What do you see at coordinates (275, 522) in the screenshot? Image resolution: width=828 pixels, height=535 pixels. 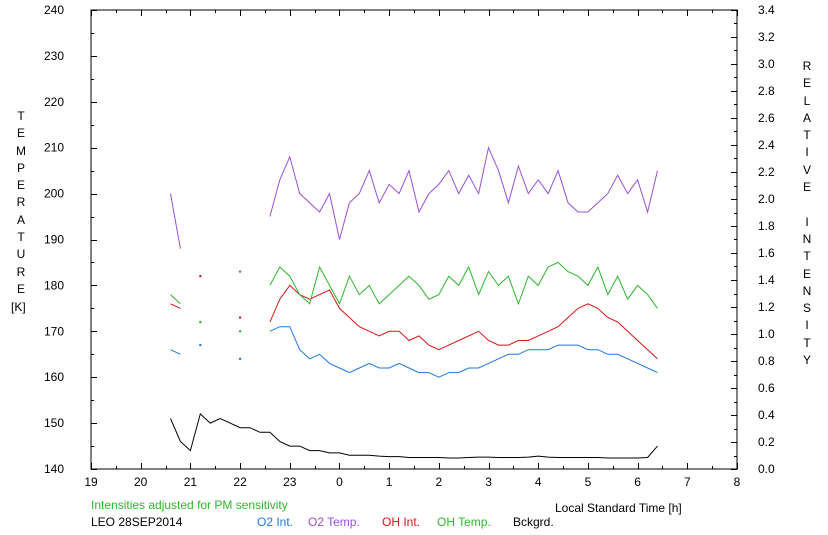 I see `legend-o2-int: O2 Int.` at bounding box center [275, 522].